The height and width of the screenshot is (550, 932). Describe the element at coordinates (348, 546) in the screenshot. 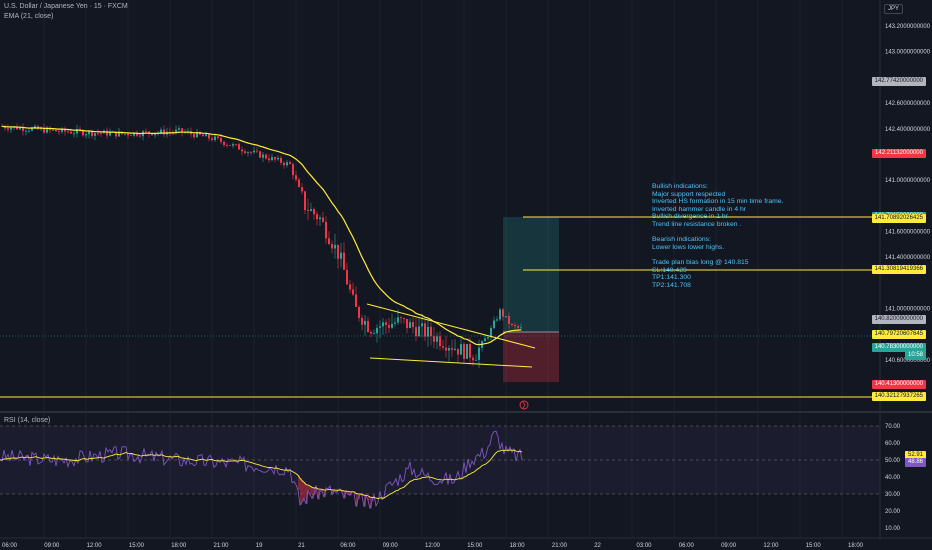

I see `time-tick-label: 06:00` at that location.